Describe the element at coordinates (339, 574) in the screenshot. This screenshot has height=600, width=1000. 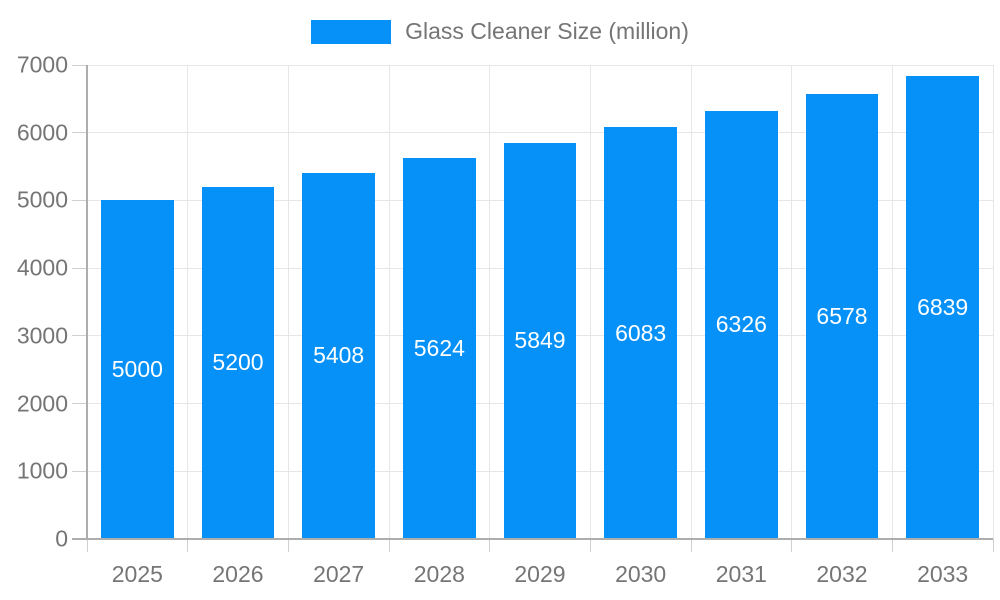
I see `x-tick-label: 2027` at that location.